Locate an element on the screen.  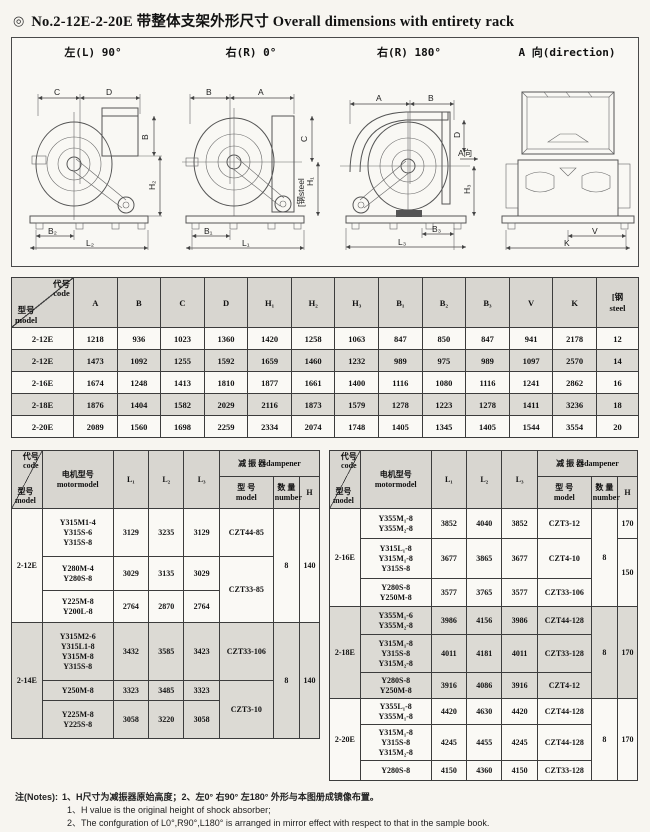
value-cell: 1420 is located at coordinates (269, 338).